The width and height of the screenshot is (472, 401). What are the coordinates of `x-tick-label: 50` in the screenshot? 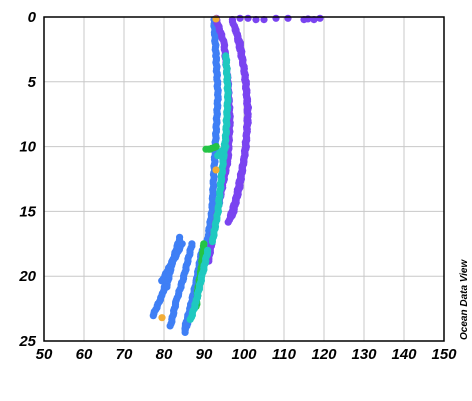 It's located at (44, 354).